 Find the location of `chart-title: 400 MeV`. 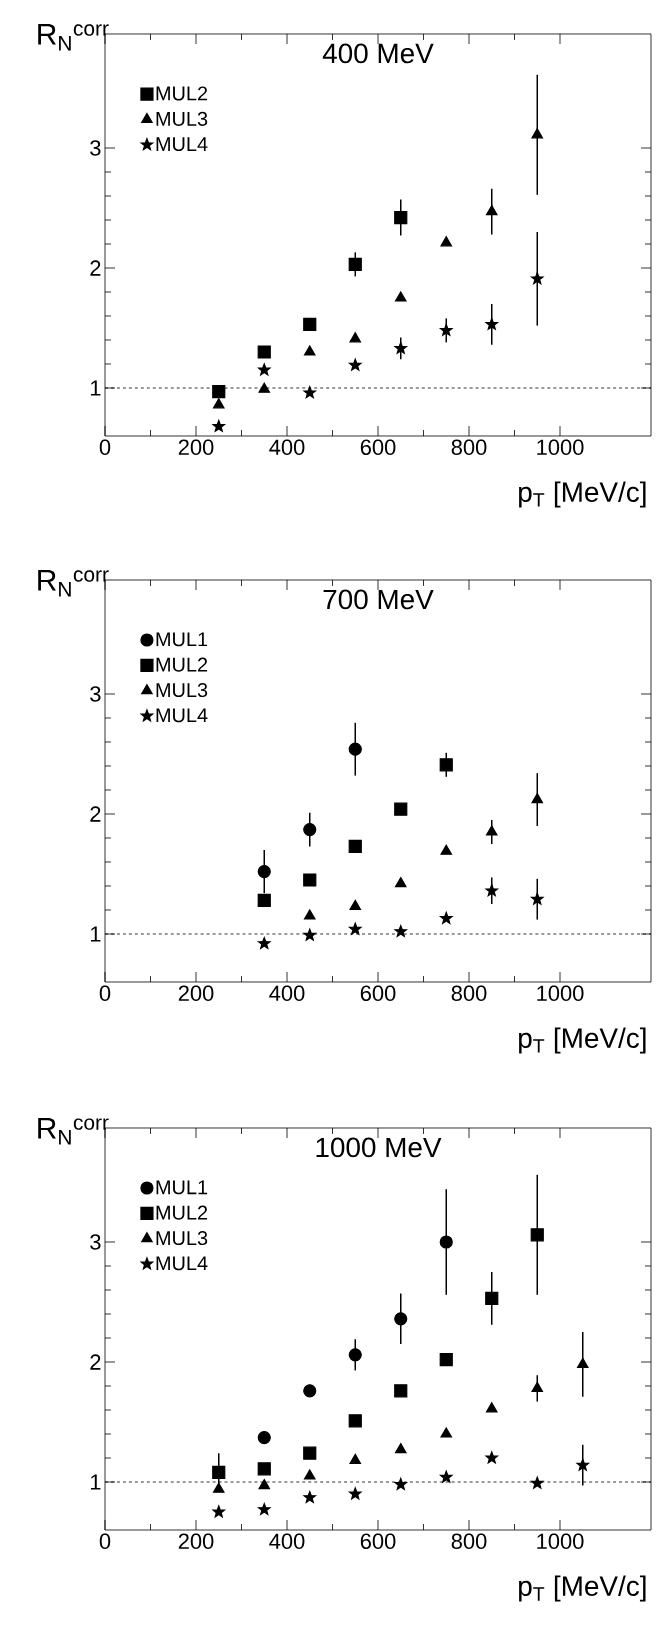

chart-title: 400 MeV is located at coordinates (378, 53).